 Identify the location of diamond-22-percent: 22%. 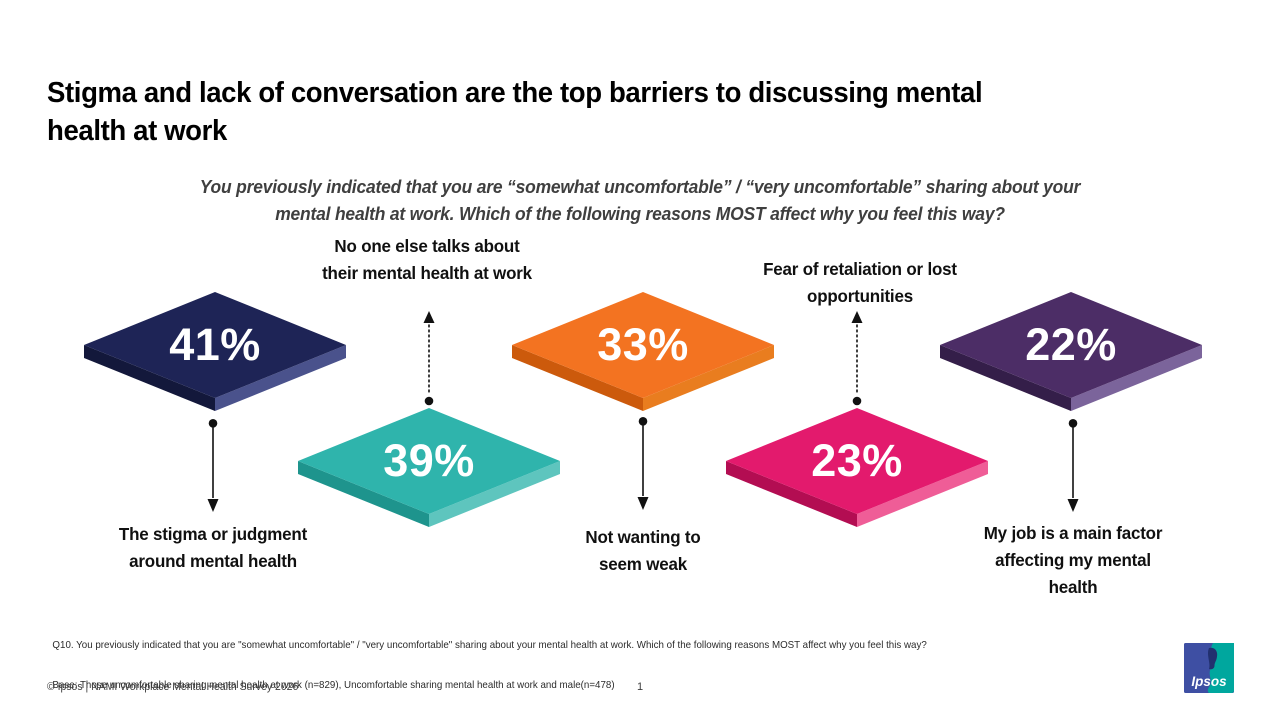
(1071, 354).